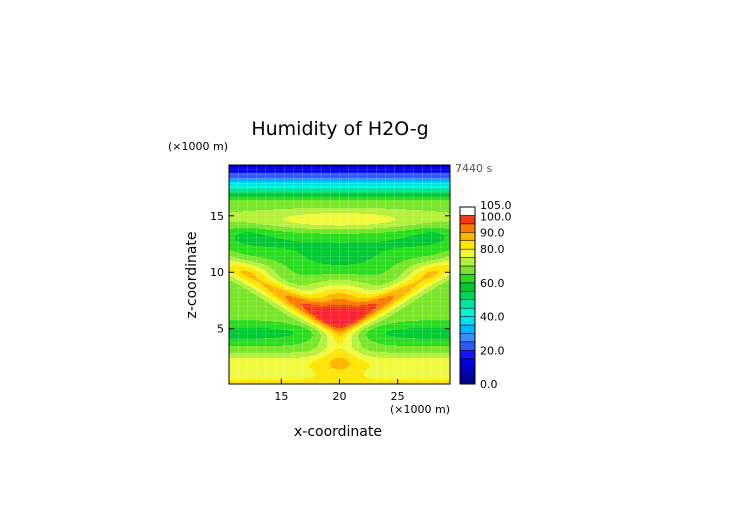  I want to click on y-unit-label: (×1000 m), so click(198, 146).